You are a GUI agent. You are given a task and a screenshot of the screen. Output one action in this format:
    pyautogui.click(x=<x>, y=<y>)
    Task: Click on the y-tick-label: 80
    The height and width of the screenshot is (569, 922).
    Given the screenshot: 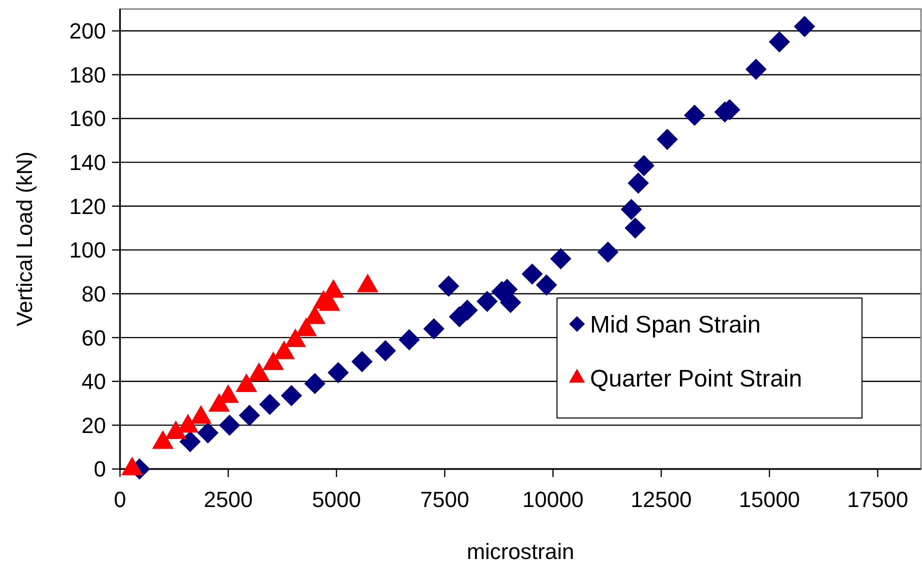 What is the action you would take?
    pyautogui.click(x=94, y=293)
    